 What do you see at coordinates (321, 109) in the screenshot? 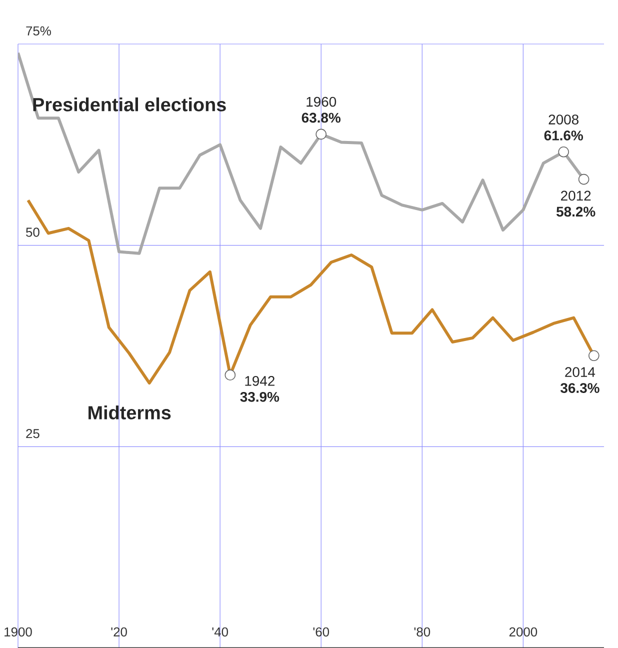
I see `annotation: 1960 63.8%` at bounding box center [321, 109].